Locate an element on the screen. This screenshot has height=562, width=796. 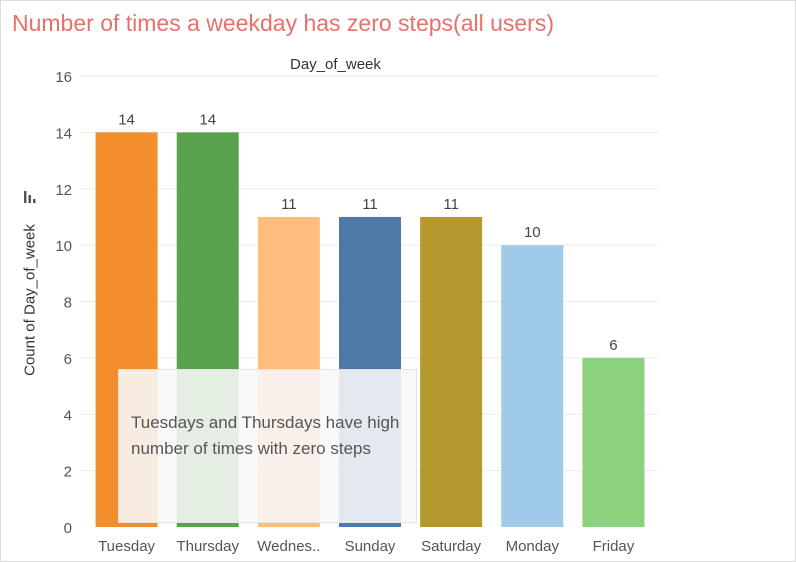
x-tick-label: Tuesday is located at coordinates (126, 546).